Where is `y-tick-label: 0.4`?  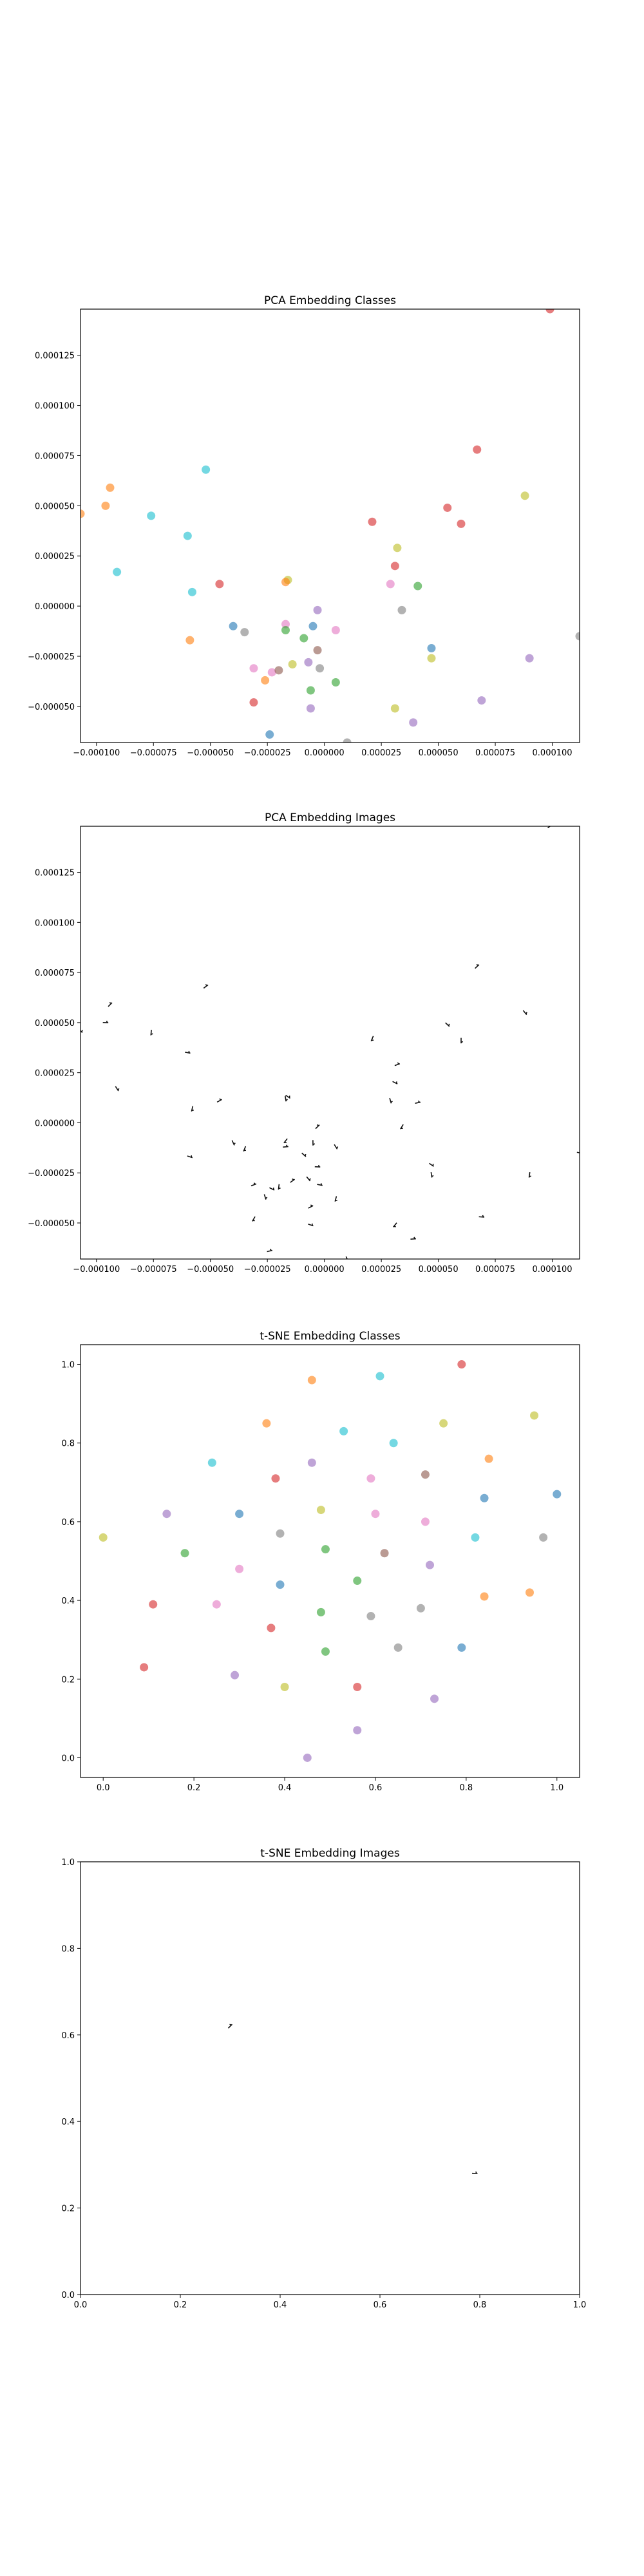
y-tick-label: 0.4 is located at coordinates (68, 2122).